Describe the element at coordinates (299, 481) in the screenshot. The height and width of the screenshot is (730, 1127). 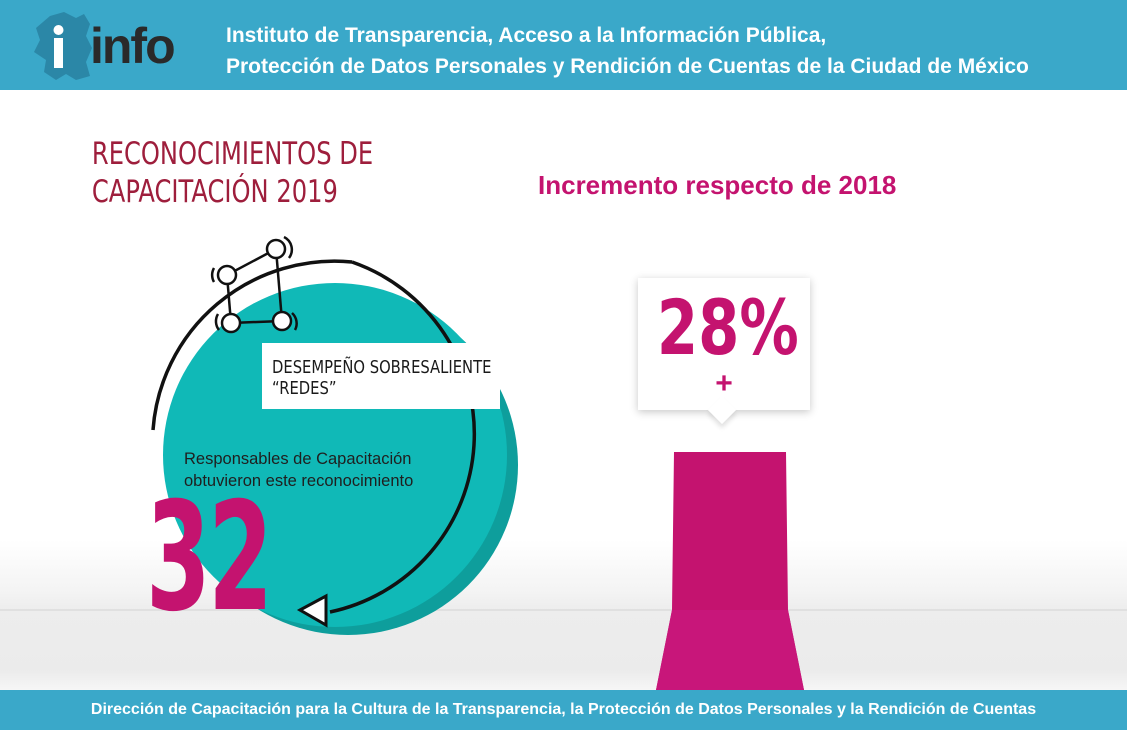
I see `recipients-description-line2: obtuvieron este reconocimiento` at that location.